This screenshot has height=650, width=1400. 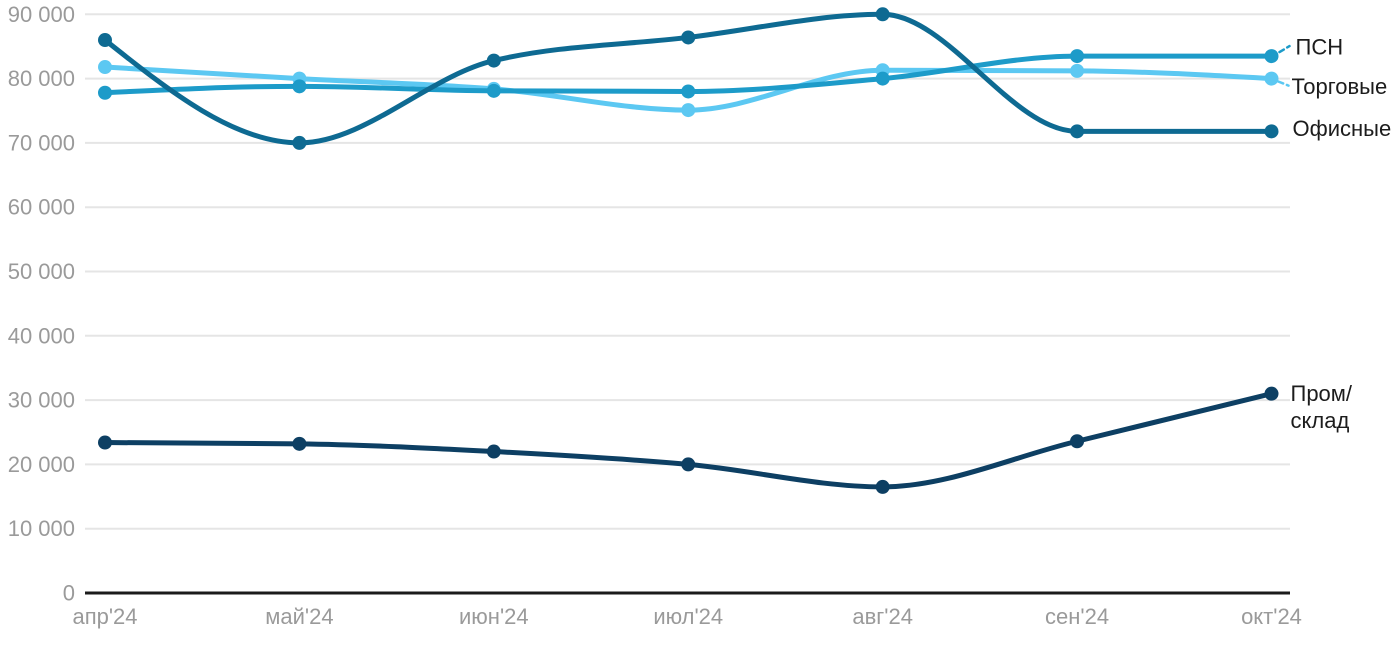 What do you see at coordinates (688, 616) in the screenshot?
I see `x-tick-label: июл'24` at bounding box center [688, 616].